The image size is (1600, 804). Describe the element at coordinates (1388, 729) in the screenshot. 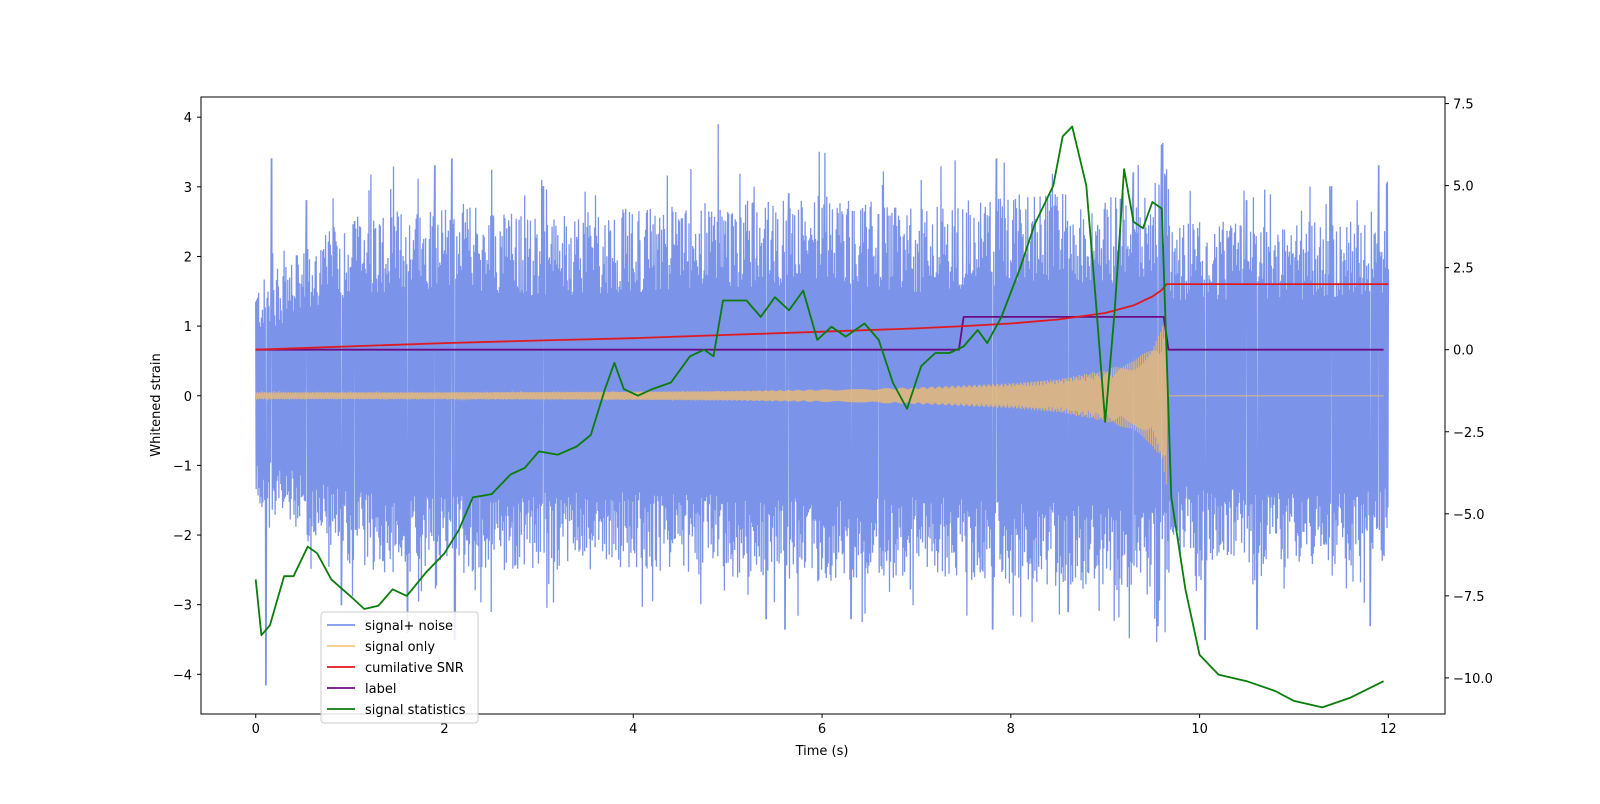

I see `x-tick-label: 12` at that location.